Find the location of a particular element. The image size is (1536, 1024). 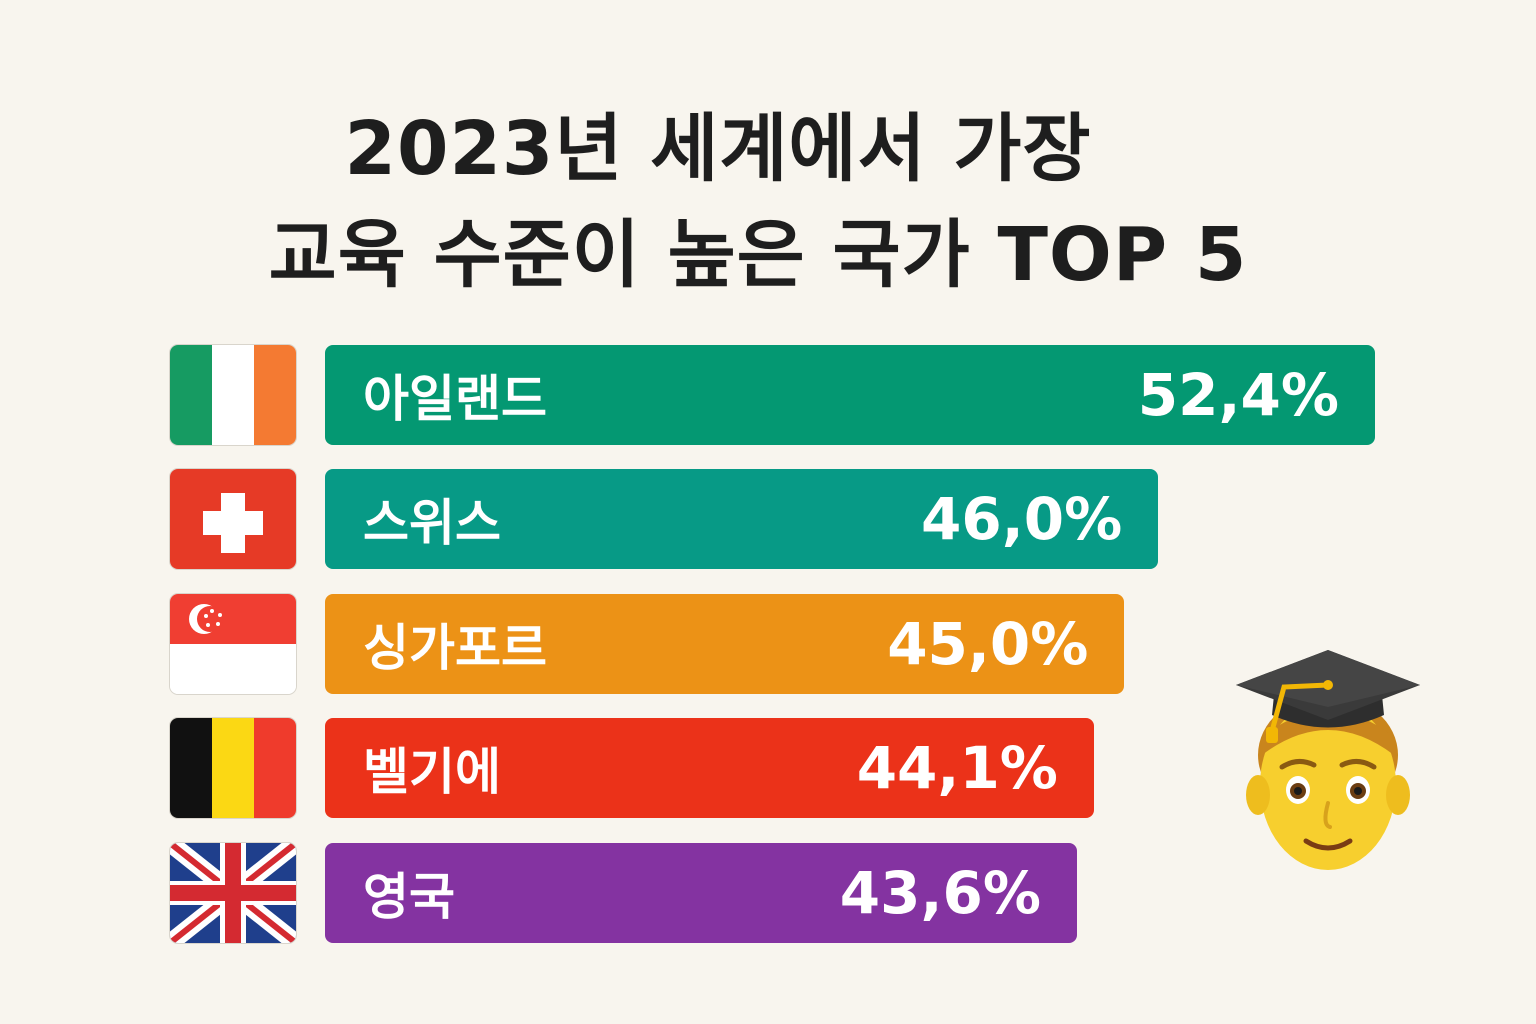

bar-uk: 영국 43,6% is located at coordinates (701, 893).